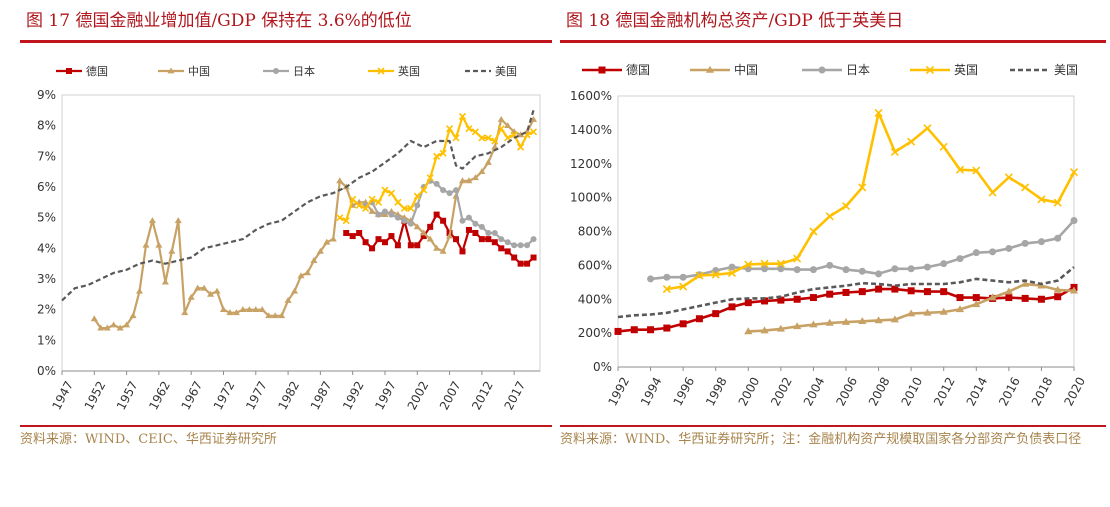 This screenshot has height=507, width=1110. Describe the element at coordinates (591, 130) in the screenshot. I see `y-tick-label: 1400%` at that location.